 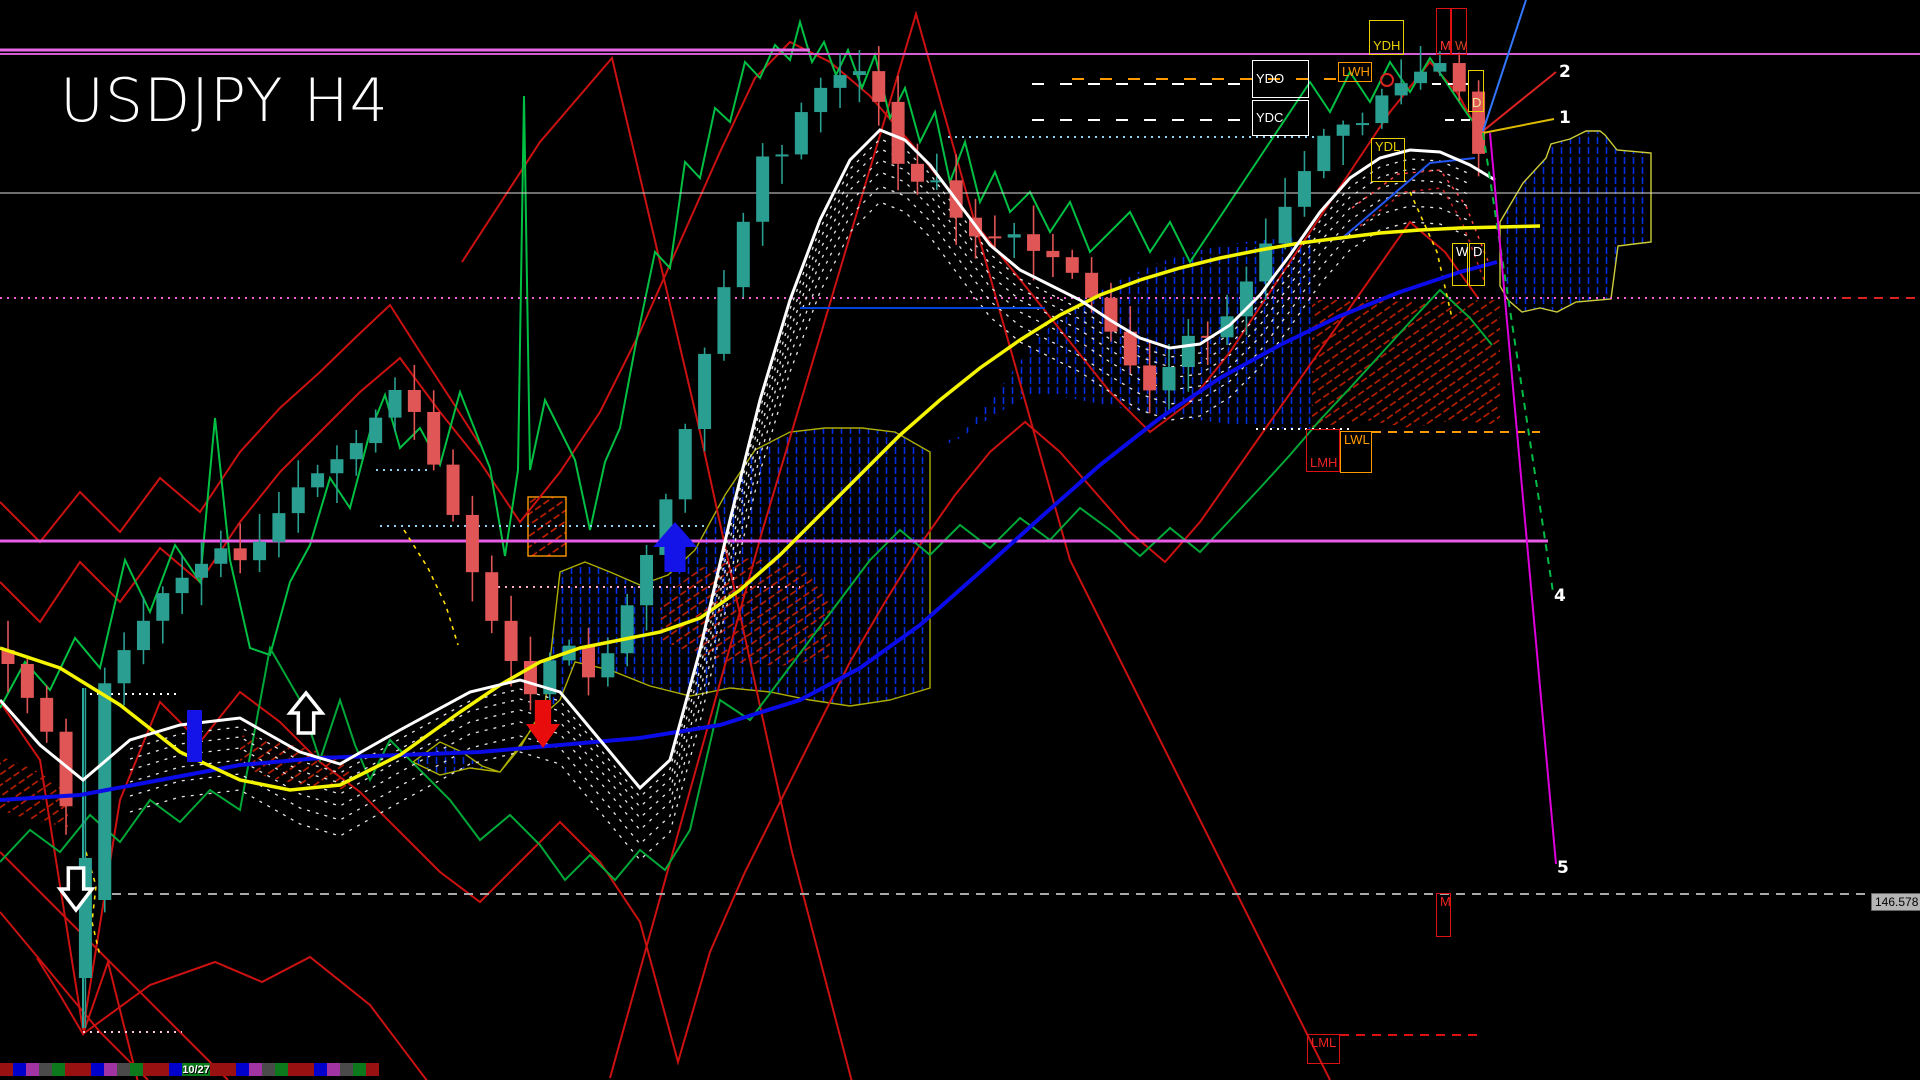 What do you see at coordinates (1386, 37) in the screenshot?
I see `level-box-ydh: YDH` at bounding box center [1386, 37].